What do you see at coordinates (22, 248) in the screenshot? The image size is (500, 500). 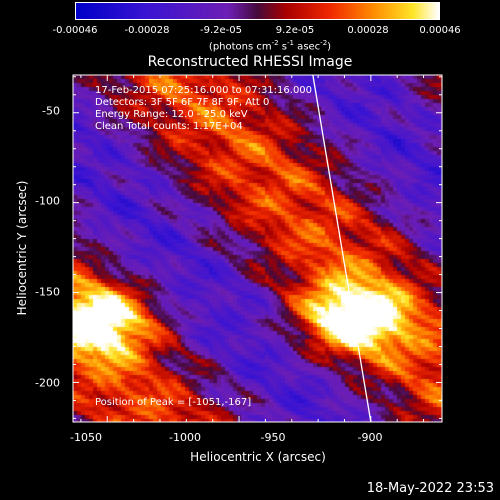 I see `y-axis-label: Heliocentric Y (arcsec)` at bounding box center [22, 248].